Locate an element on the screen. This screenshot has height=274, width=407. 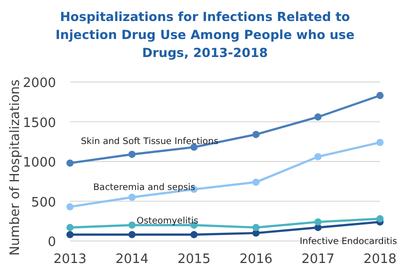
y-tick-label: 1500 is located at coordinates (39, 123).